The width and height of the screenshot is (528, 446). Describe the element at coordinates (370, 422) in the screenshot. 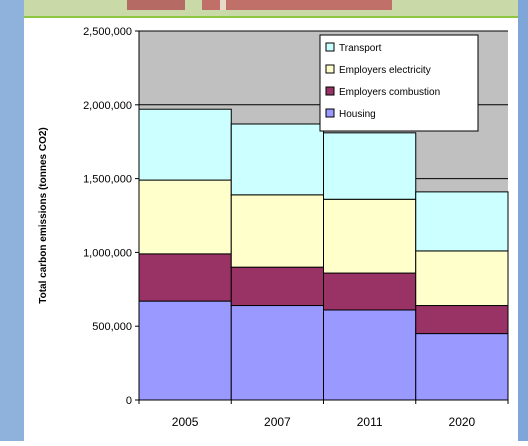

I see `x-tick-label: 2011` at that location.